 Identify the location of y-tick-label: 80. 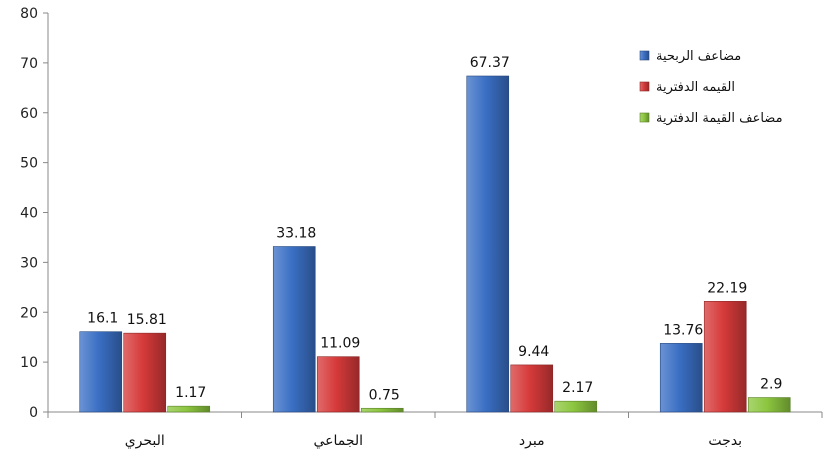
(29, 14).